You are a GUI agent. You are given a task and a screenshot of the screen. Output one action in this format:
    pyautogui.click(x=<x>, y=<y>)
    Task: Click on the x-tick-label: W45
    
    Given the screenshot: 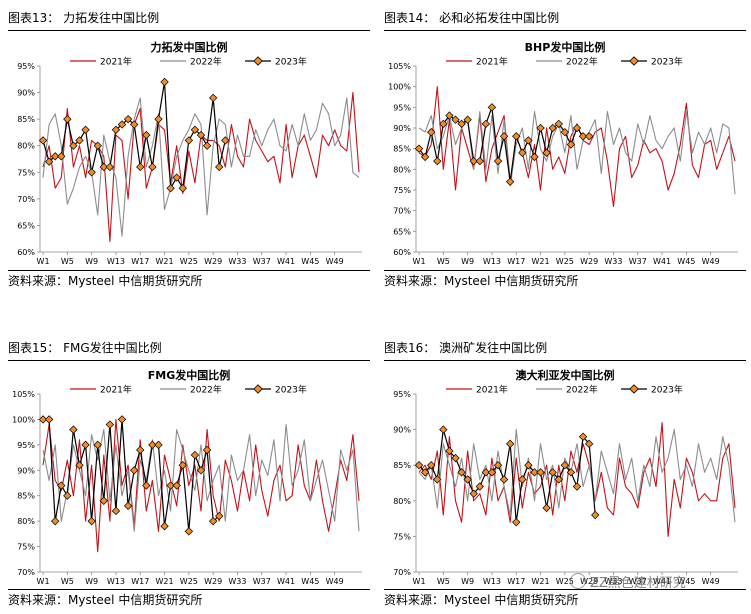 What is the action you would take?
    pyautogui.click(x=686, y=581)
    